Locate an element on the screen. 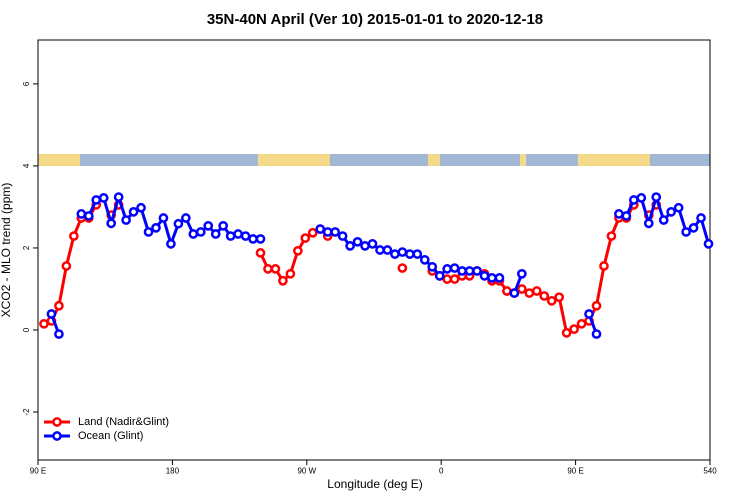 This screenshot has height=500, width=750. y-tick-label: -2 is located at coordinates (26, 412).